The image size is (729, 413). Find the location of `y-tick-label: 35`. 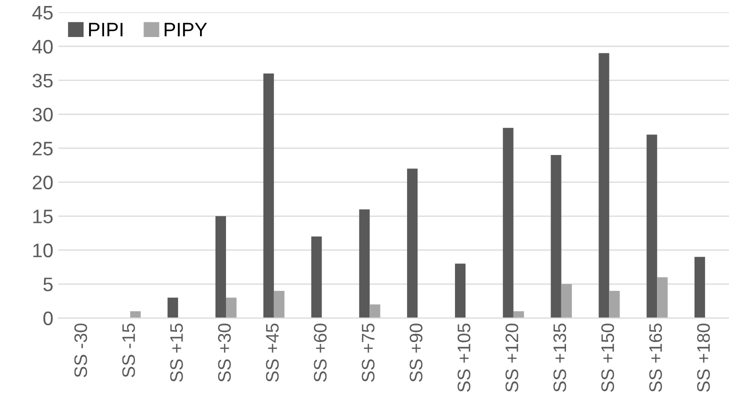

y-tick-label: 35 is located at coordinates (42, 81).